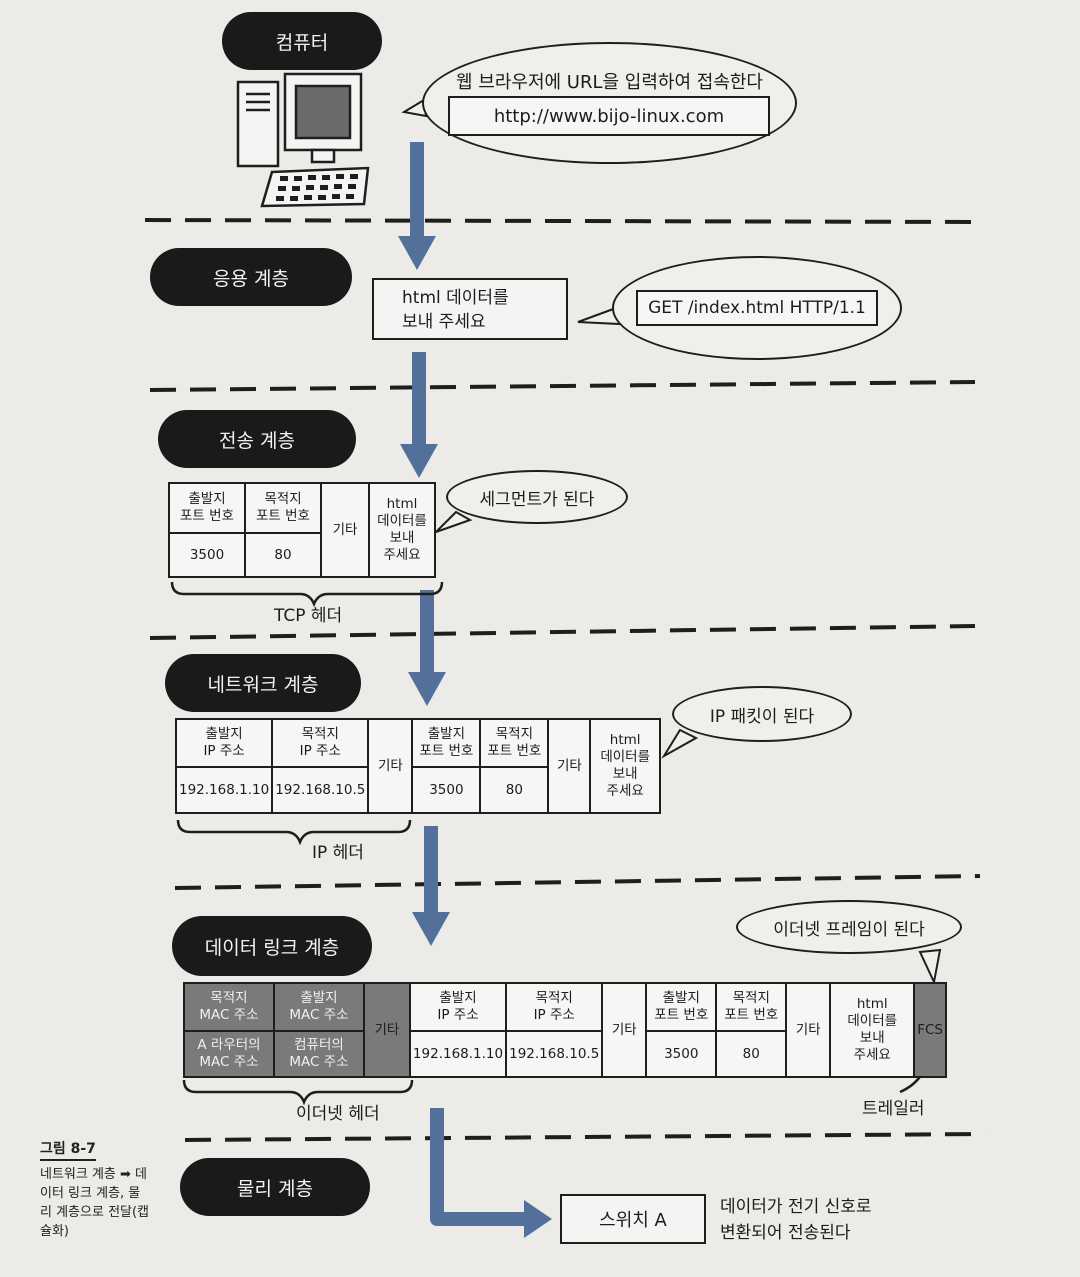 The image size is (1080, 1277). I want to click on layer-network: 네트워크 계층, so click(263, 683).